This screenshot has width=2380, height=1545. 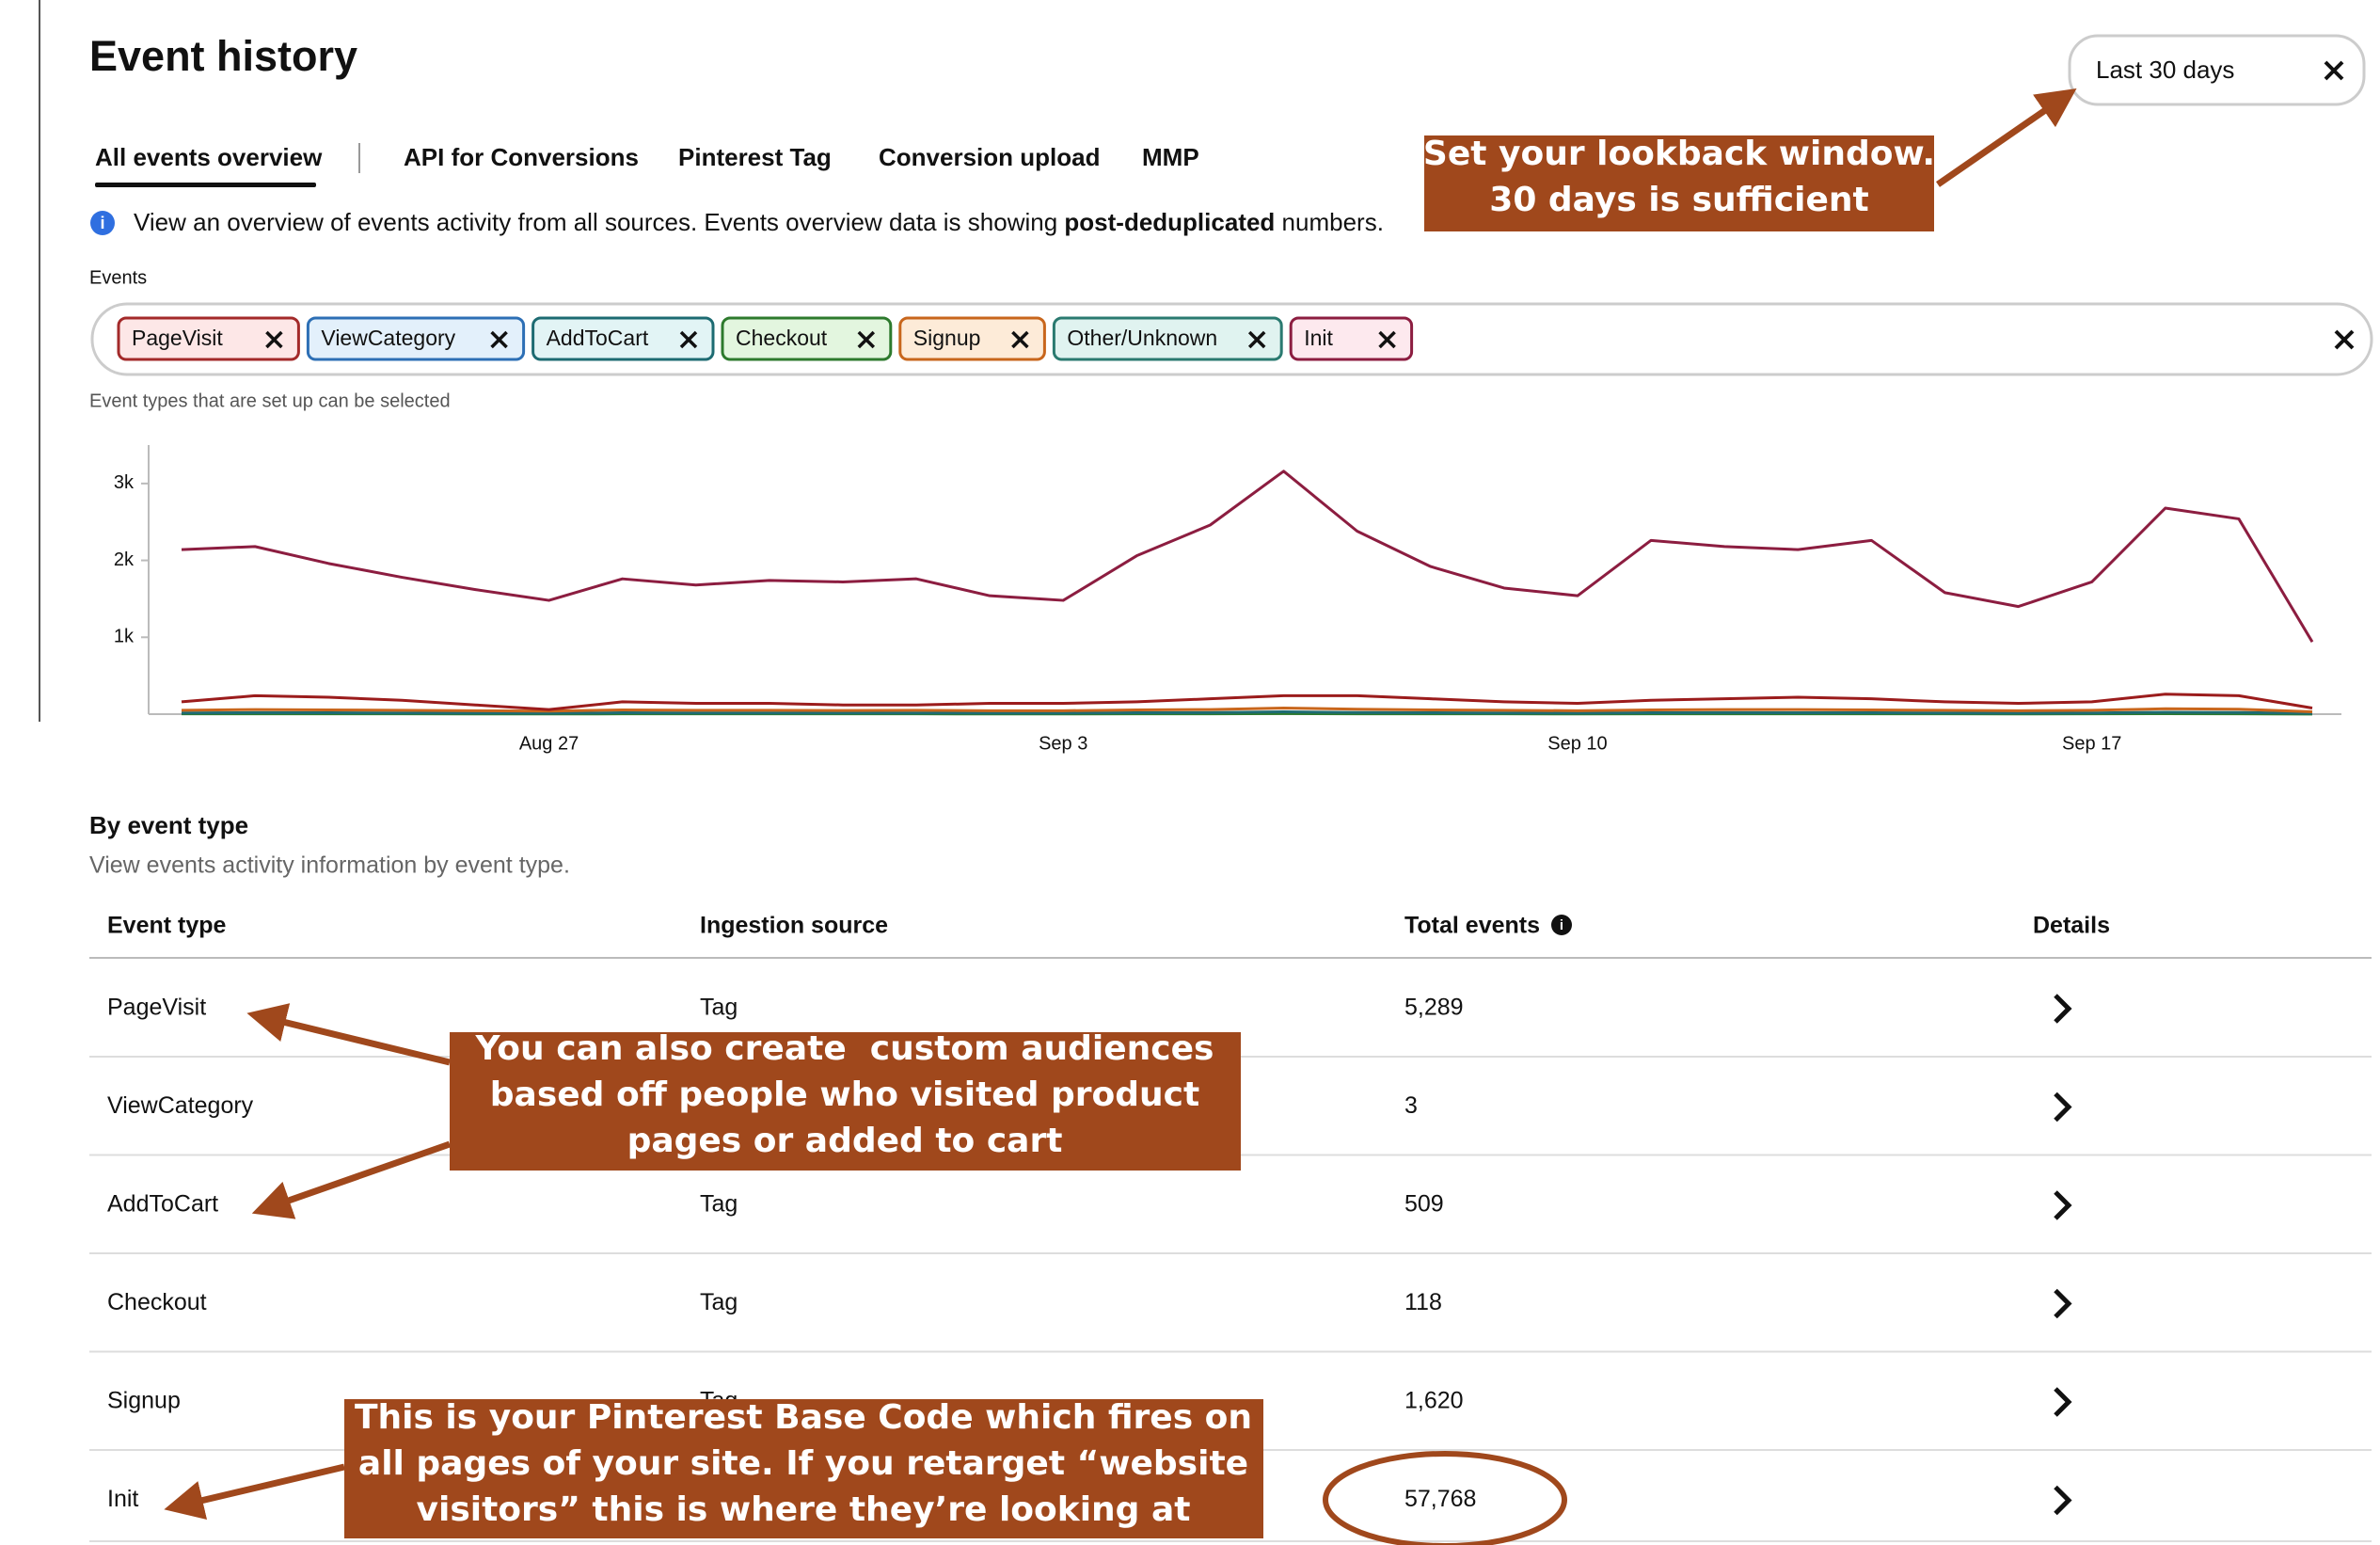 I want to click on table-cell: 57,768, so click(x=1440, y=1499).